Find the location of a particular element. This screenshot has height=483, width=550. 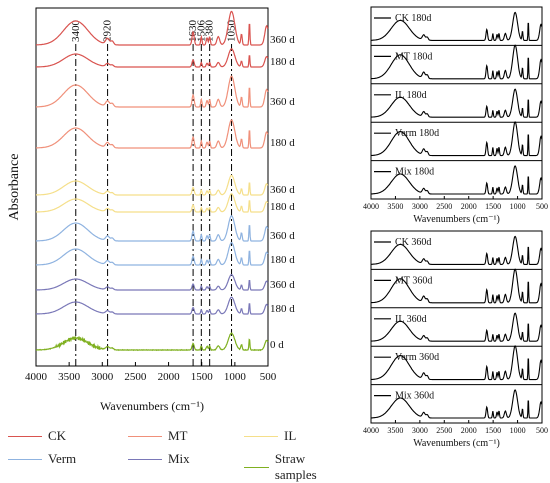

legend-item-straw: Straw samples is located at coordinates (287, 467).